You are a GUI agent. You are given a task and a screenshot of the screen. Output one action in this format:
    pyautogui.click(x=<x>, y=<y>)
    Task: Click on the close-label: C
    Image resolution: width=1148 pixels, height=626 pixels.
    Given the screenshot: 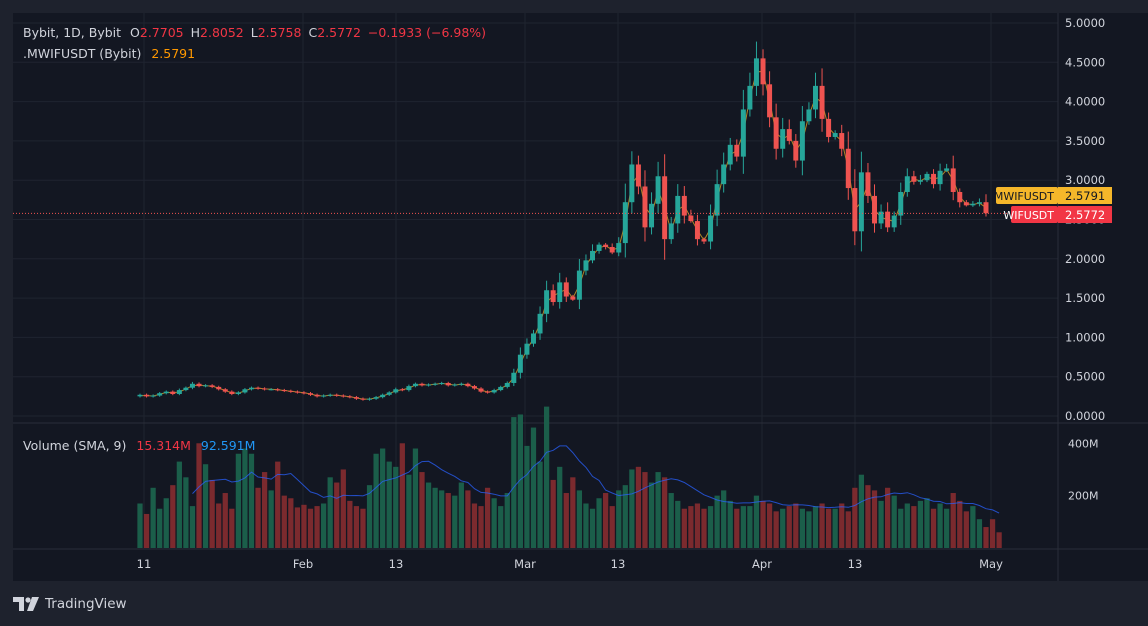 What is the action you would take?
    pyautogui.click(x=313, y=32)
    